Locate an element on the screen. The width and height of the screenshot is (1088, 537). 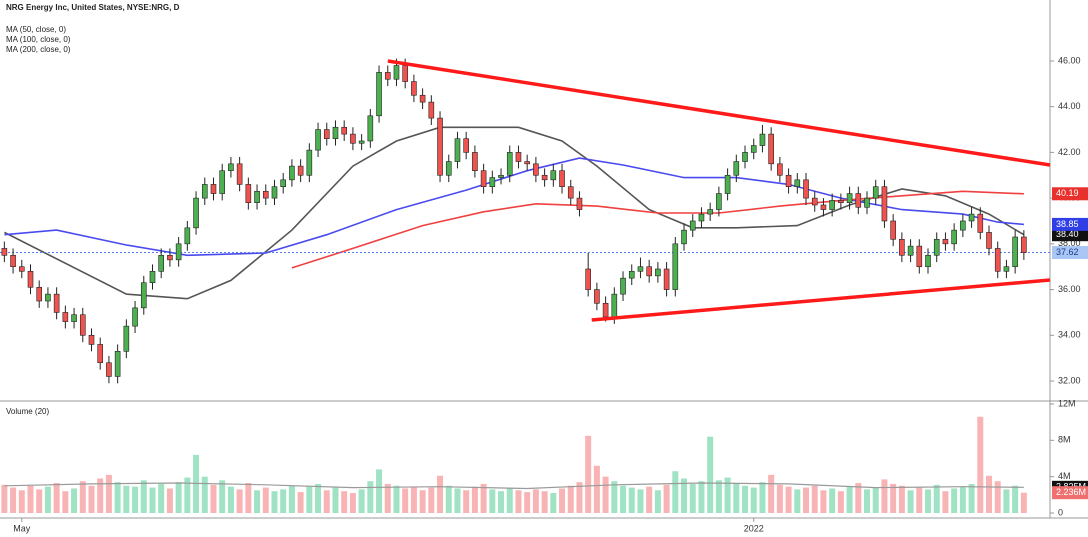
ma-line is located at coordinates (657, 229).